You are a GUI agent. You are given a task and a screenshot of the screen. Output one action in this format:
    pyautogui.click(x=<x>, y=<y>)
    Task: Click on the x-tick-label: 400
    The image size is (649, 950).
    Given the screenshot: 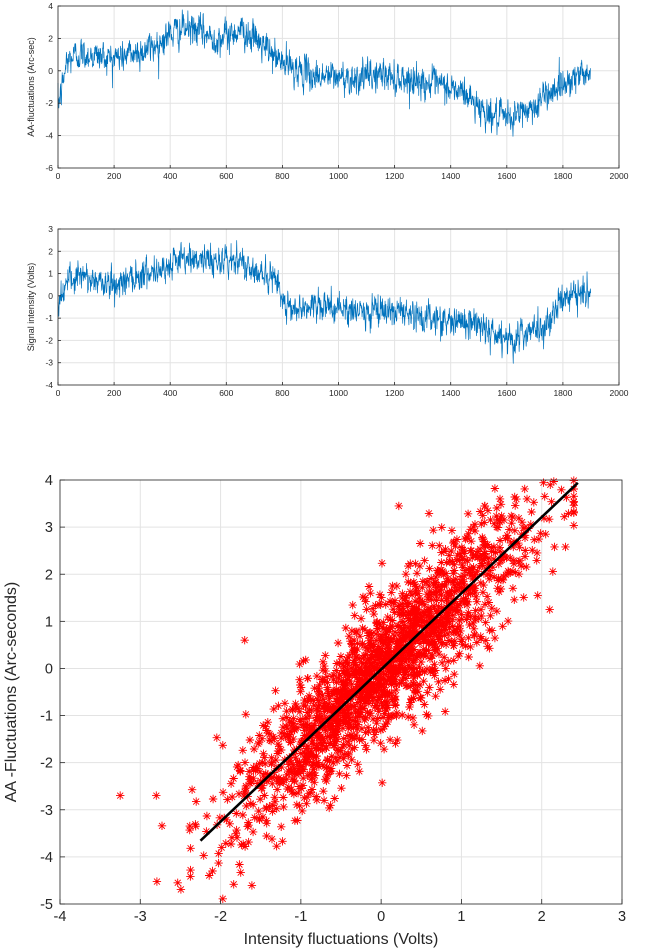 What is the action you would take?
    pyautogui.click(x=170, y=393)
    